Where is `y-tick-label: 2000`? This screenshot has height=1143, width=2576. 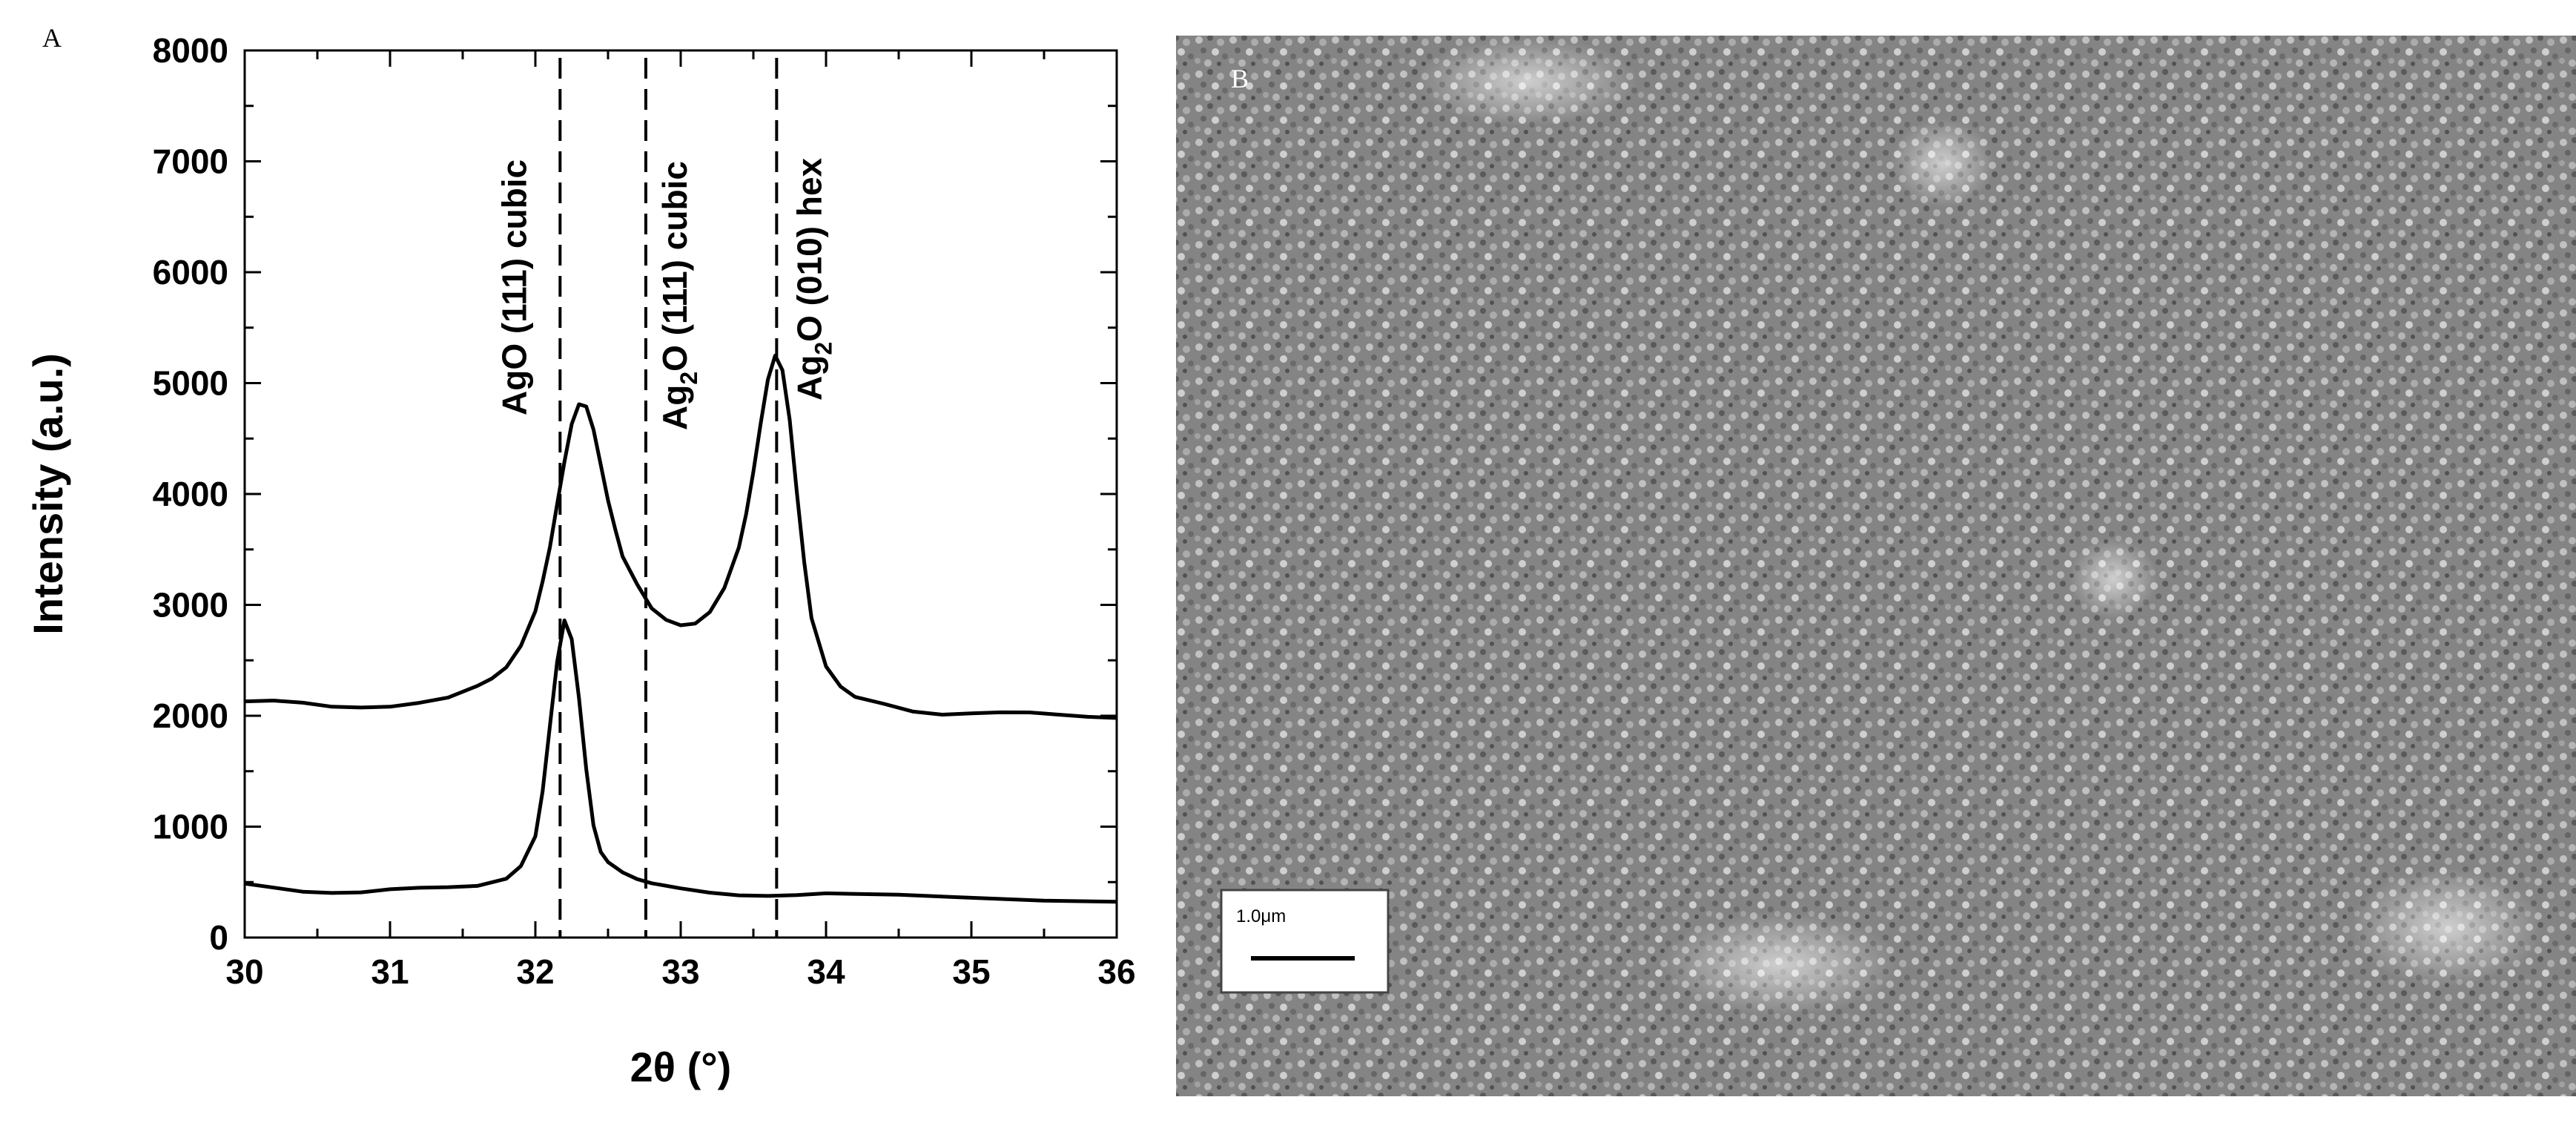 y-tick-label: 2000 is located at coordinates (190, 716).